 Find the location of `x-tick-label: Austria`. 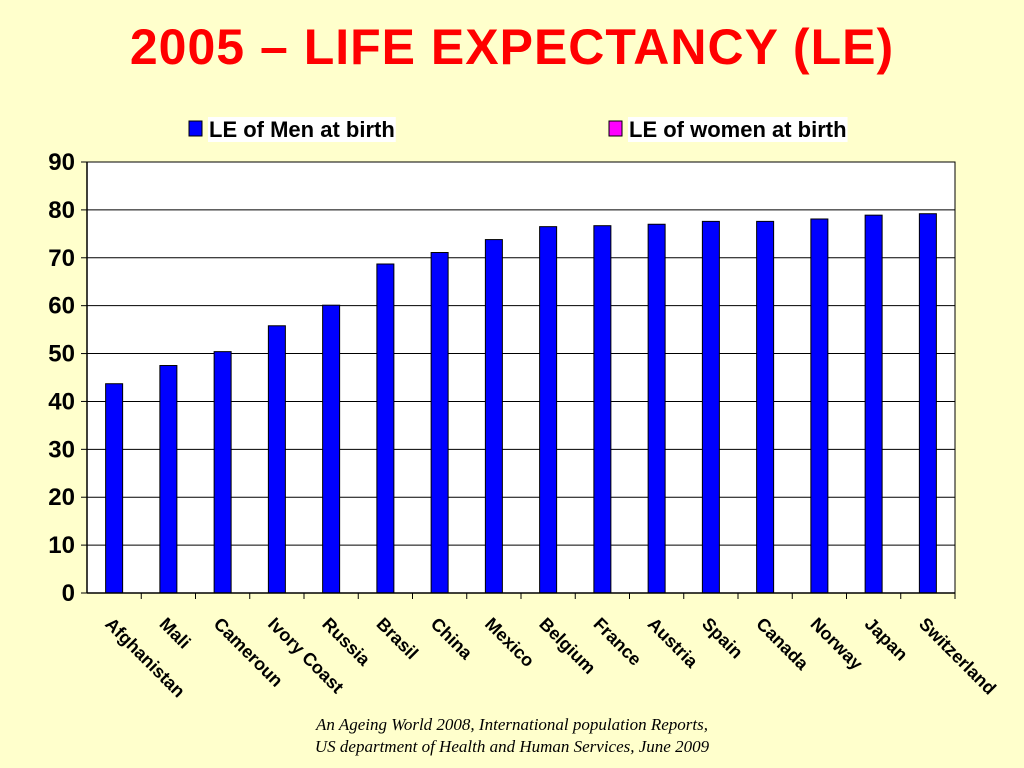

x-tick-label: Austria is located at coordinates (673, 643).